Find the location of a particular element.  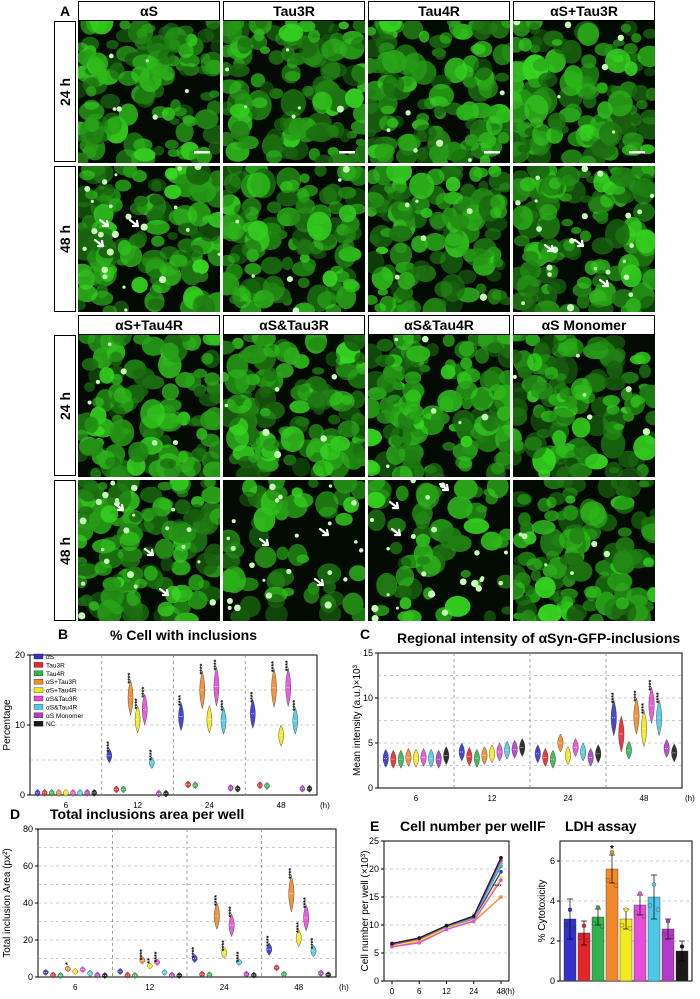

x-tick-label: 48 is located at coordinates (281, 805).